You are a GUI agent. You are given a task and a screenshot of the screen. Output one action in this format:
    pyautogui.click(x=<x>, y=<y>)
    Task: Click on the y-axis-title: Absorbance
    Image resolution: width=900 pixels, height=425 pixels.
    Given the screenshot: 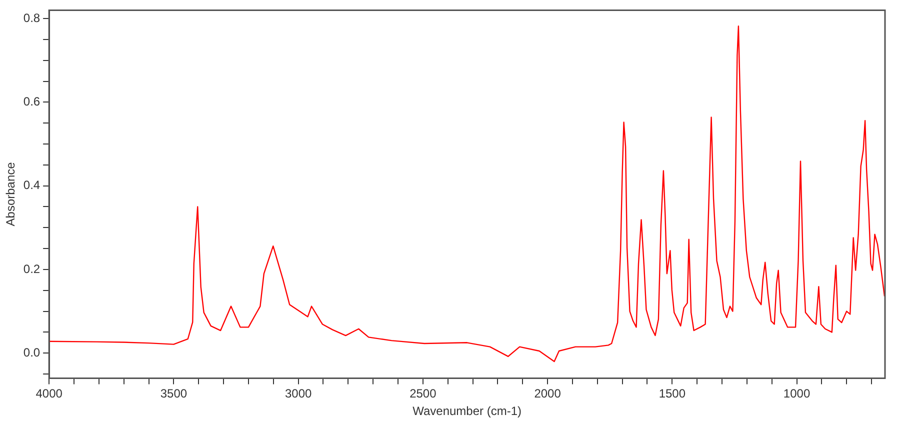 What is the action you would take?
    pyautogui.click(x=11, y=194)
    